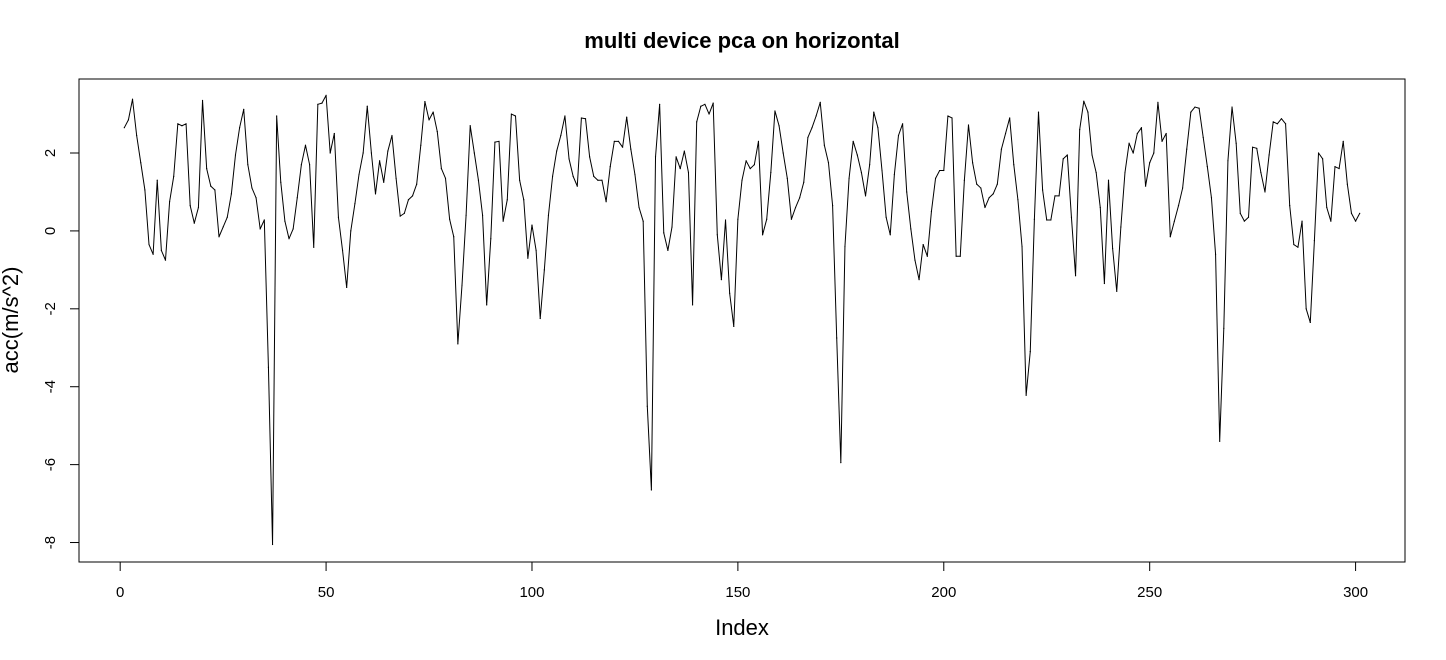 The height and width of the screenshot is (660, 1446). I want to click on x-tick-label: 0, so click(120, 592).